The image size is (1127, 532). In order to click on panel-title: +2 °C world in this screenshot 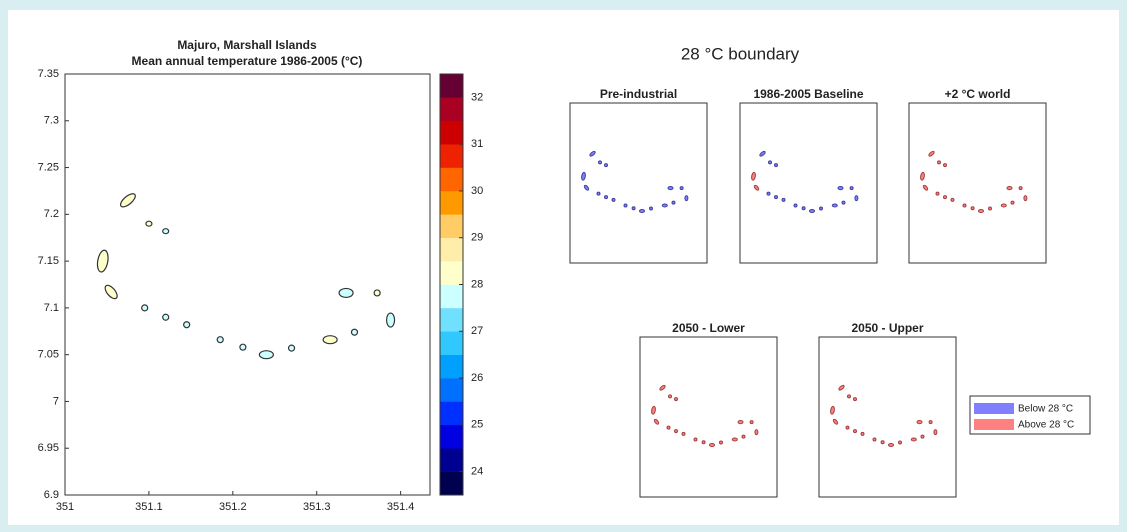, I will do `click(978, 94)`.